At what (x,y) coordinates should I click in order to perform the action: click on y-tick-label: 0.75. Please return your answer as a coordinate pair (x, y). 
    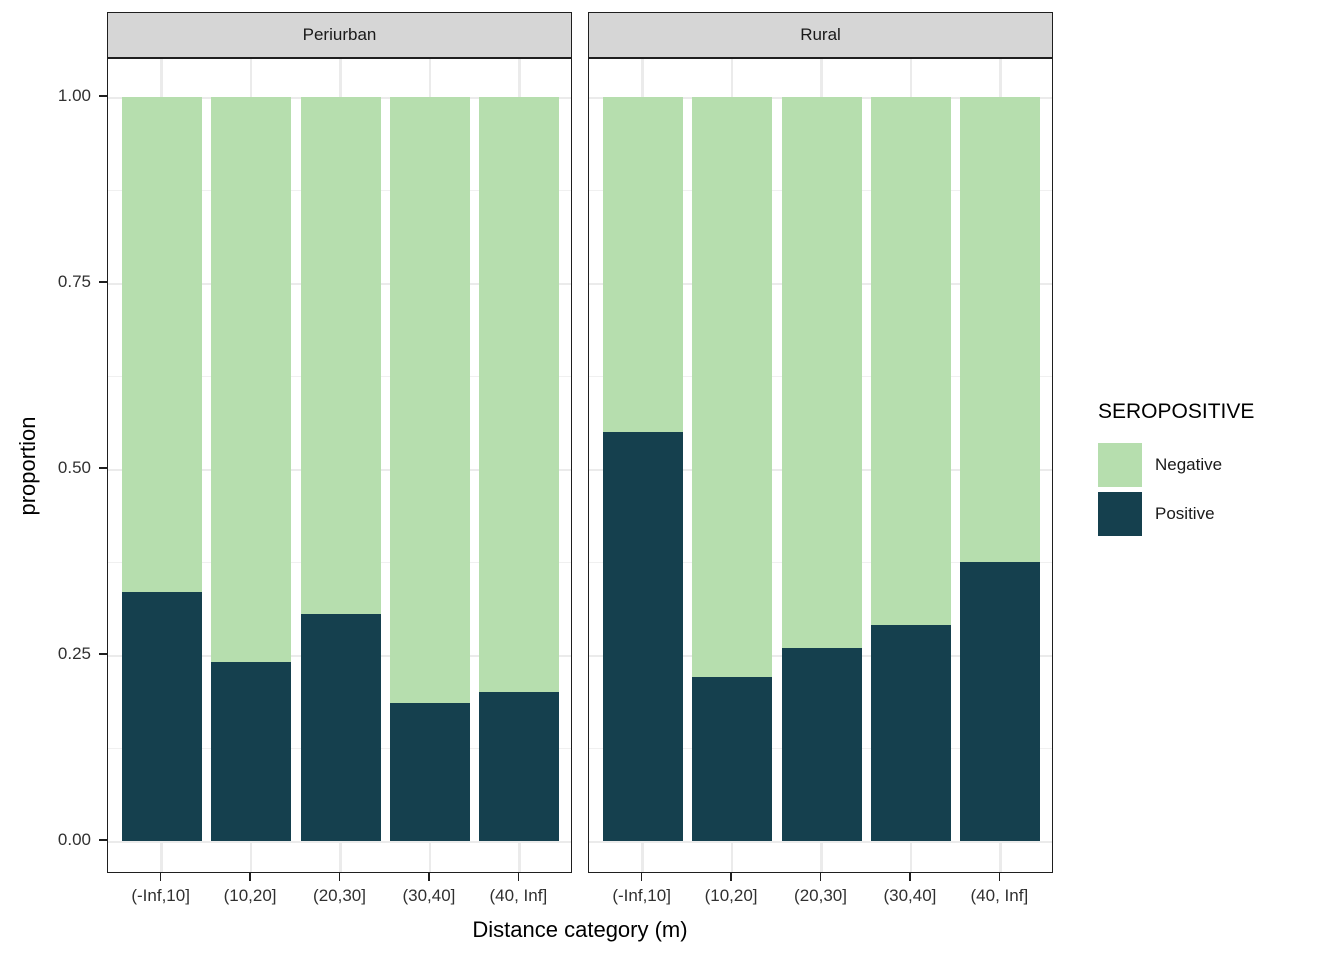
    Looking at the image, I should click on (74, 281).